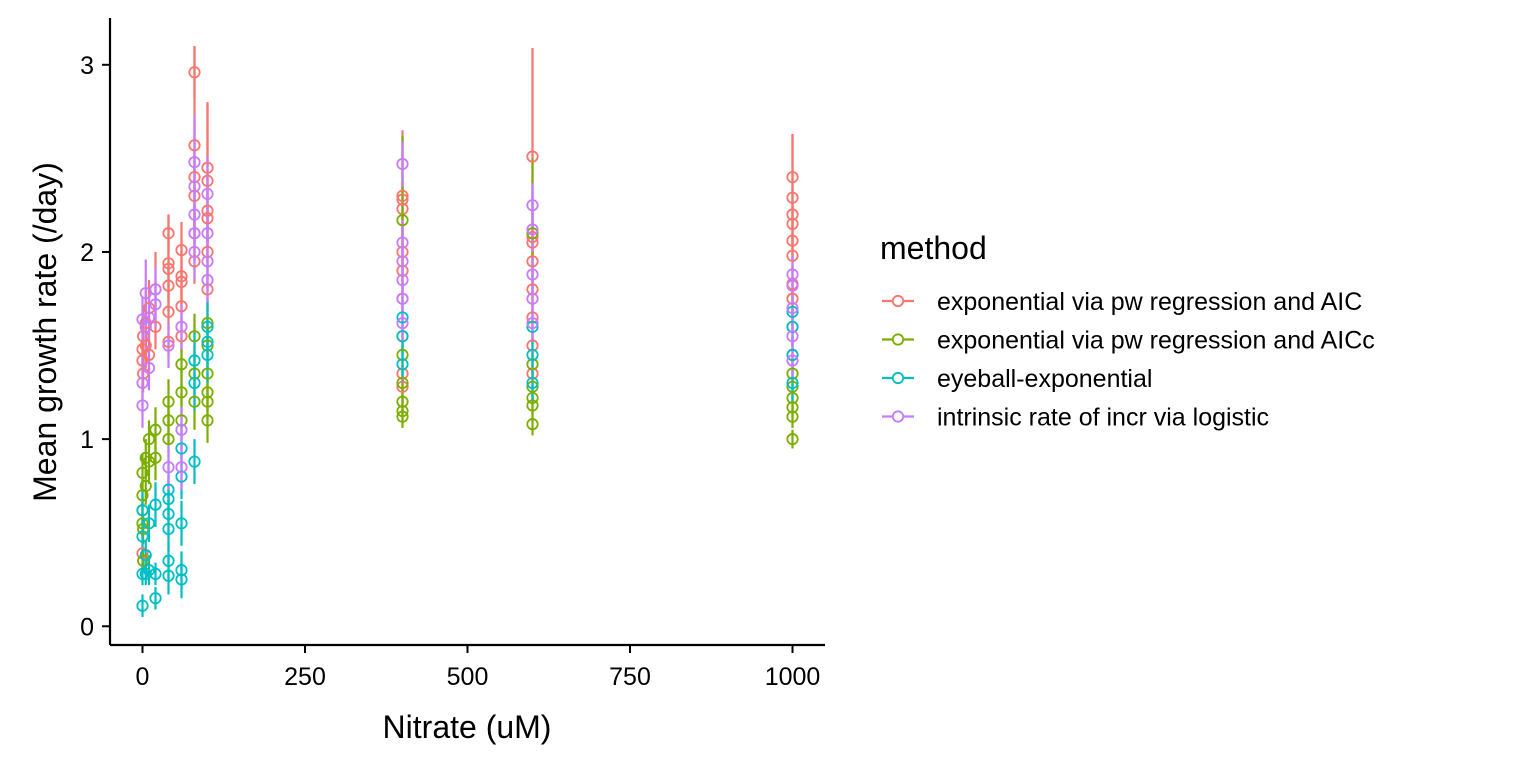  What do you see at coordinates (1149, 302) in the screenshot?
I see `legend-label: exponential via pw regression and AIC` at bounding box center [1149, 302].